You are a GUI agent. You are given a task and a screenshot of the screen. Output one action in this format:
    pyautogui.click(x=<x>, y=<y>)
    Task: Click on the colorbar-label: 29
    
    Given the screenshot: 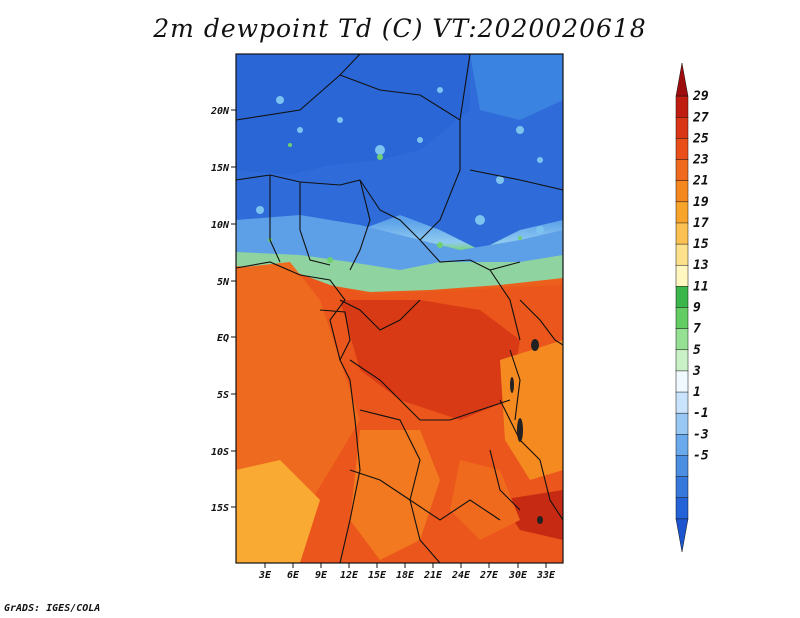 What is the action you would take?
    pyautogui.click(x=700, y=96)
    